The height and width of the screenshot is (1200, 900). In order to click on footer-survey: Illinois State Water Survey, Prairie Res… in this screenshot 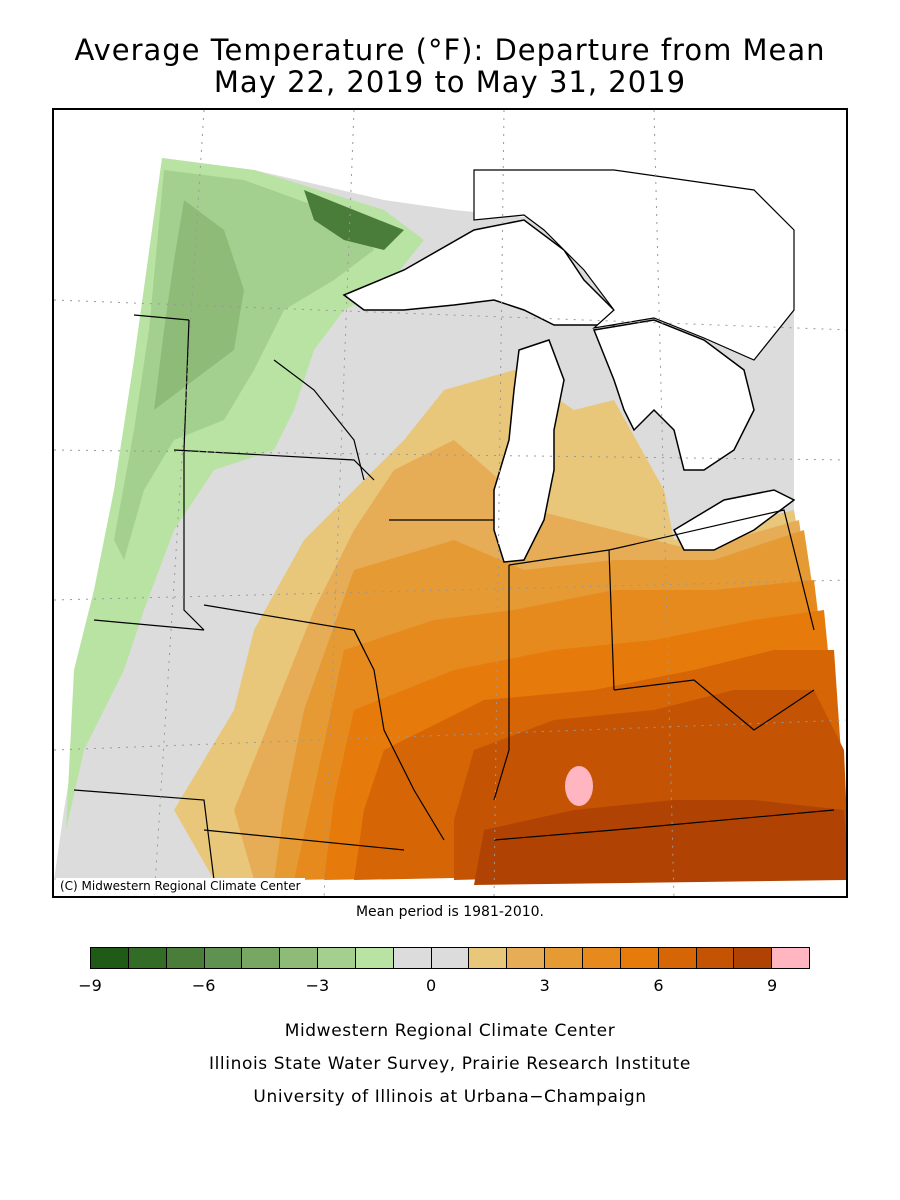, I will do `click(450, 1064)`.